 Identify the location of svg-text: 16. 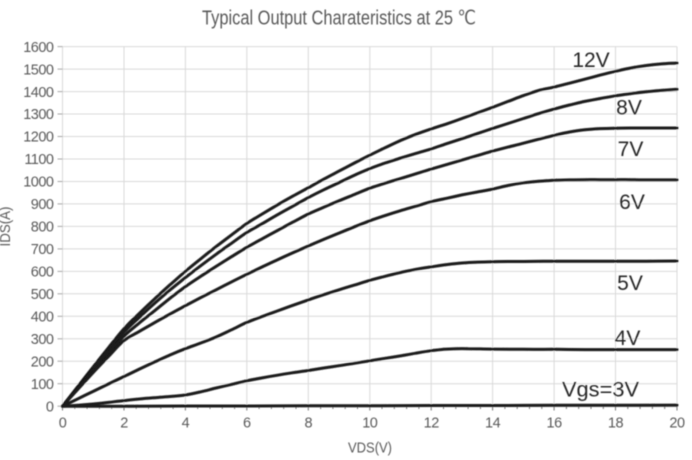
(555, 424).